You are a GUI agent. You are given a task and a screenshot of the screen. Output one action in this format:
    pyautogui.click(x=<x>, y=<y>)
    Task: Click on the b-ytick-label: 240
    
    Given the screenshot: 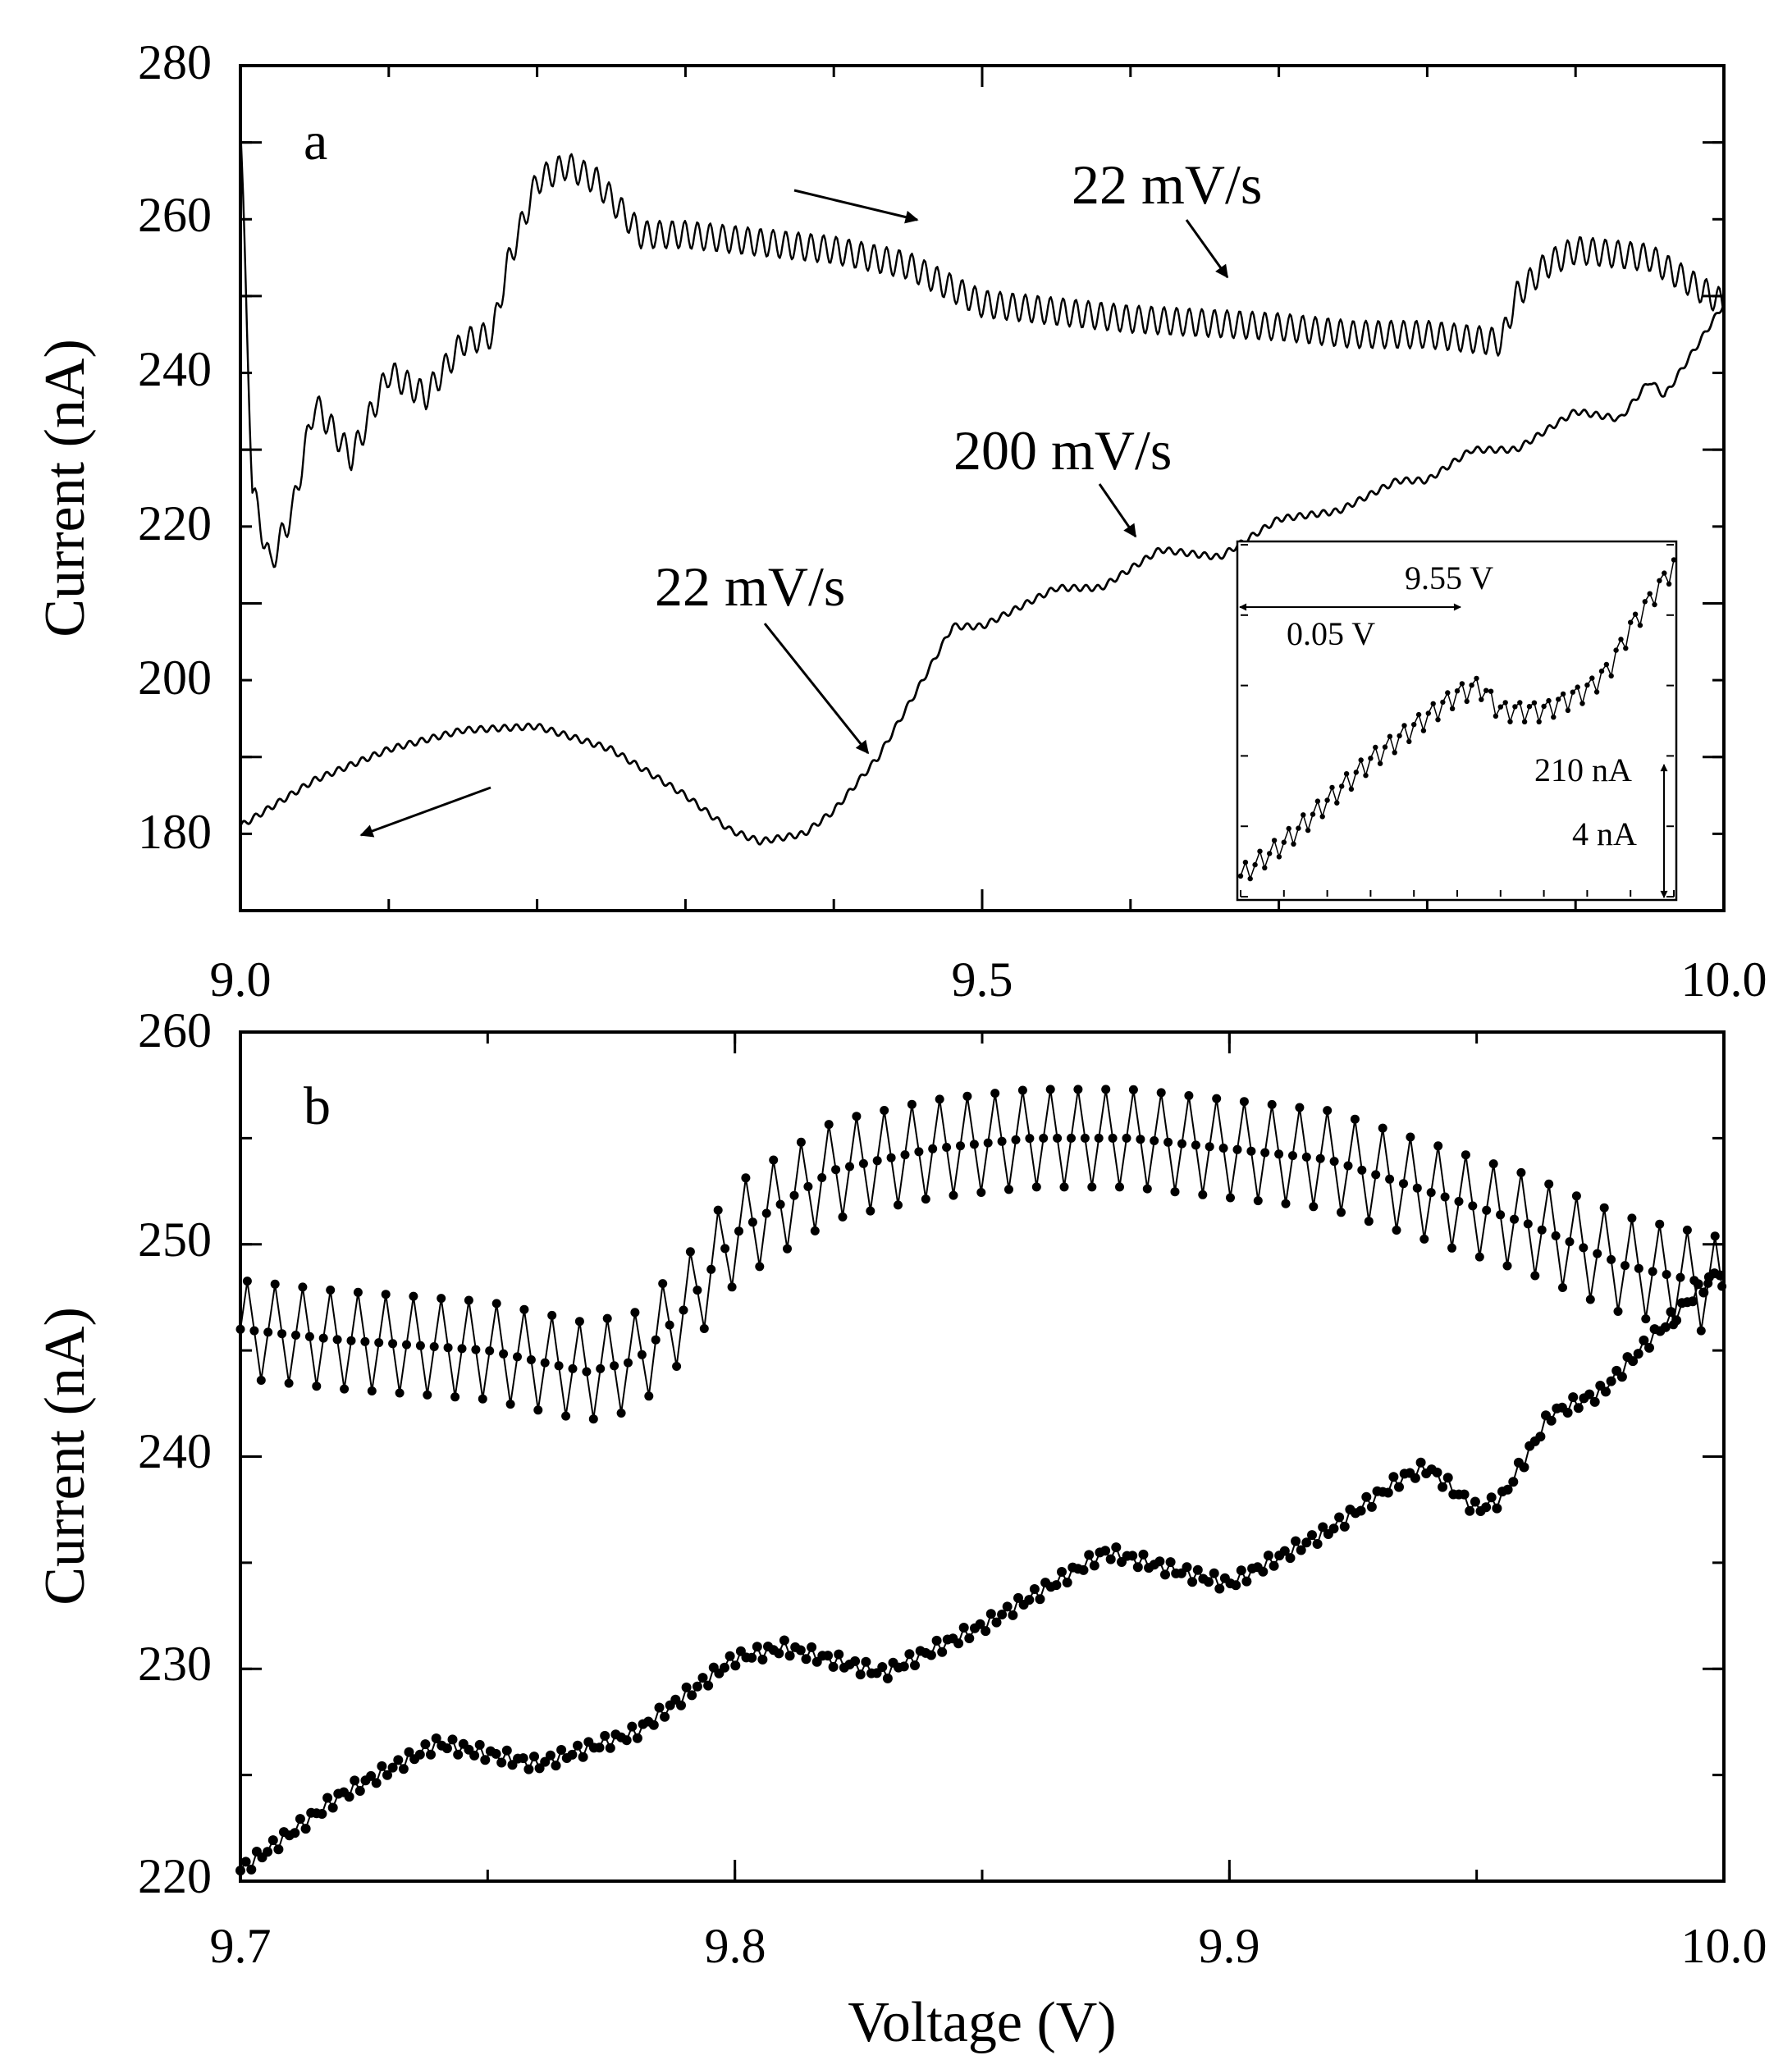 What is the action you would take?
    pyautogui.click(x=175, y=1451)
    